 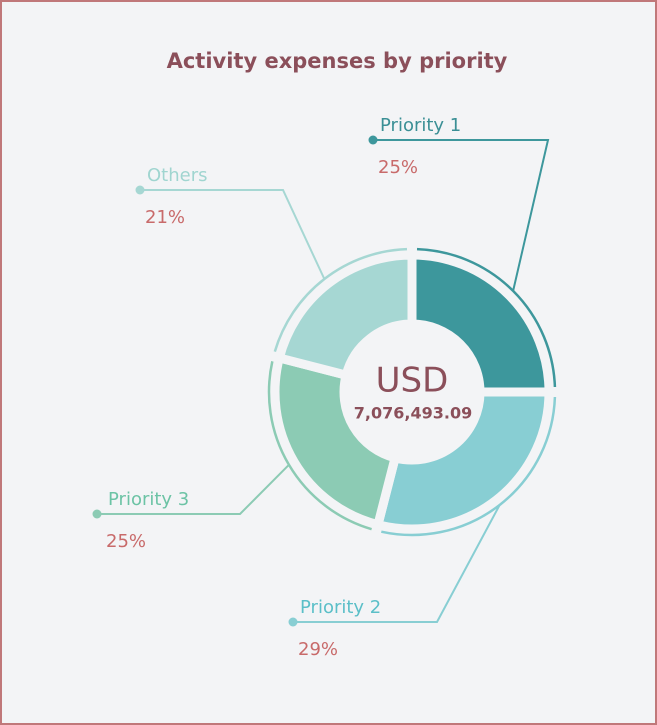 What do you see at coordinates (318, 649) in the screenshot?
I see `data-label: 29%` at bounding box center [318, 649].